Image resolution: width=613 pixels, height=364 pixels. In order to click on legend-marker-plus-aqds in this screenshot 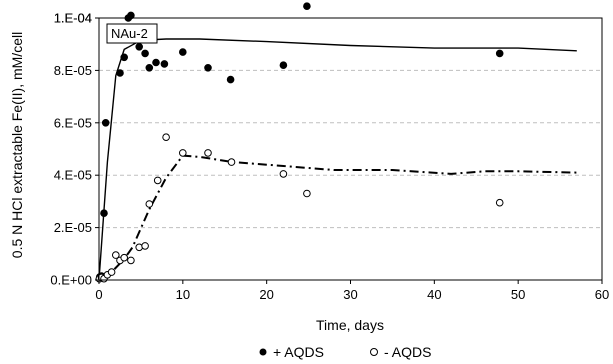, I will do `click(263, 352)`.